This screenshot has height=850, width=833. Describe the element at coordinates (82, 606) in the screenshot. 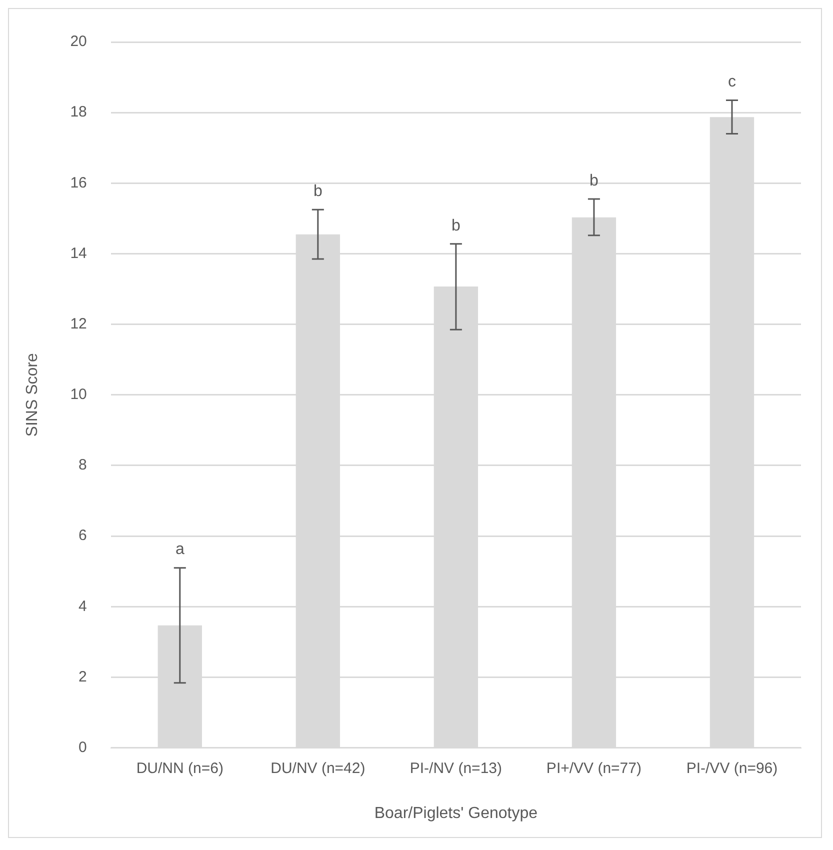

I see `y-tick-label: 4` at that location.